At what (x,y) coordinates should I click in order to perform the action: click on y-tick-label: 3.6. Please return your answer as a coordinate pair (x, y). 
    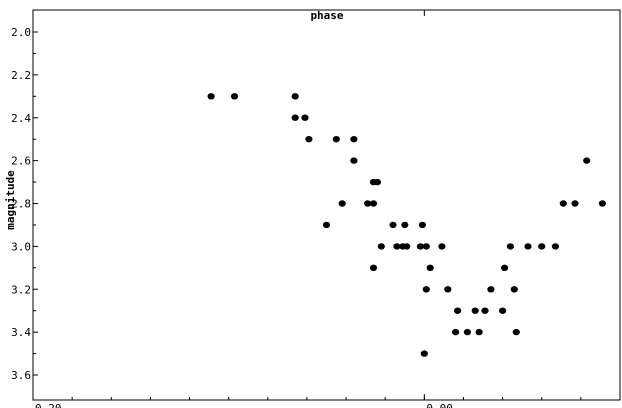
    Looking at the image, I should click on (21, 375).